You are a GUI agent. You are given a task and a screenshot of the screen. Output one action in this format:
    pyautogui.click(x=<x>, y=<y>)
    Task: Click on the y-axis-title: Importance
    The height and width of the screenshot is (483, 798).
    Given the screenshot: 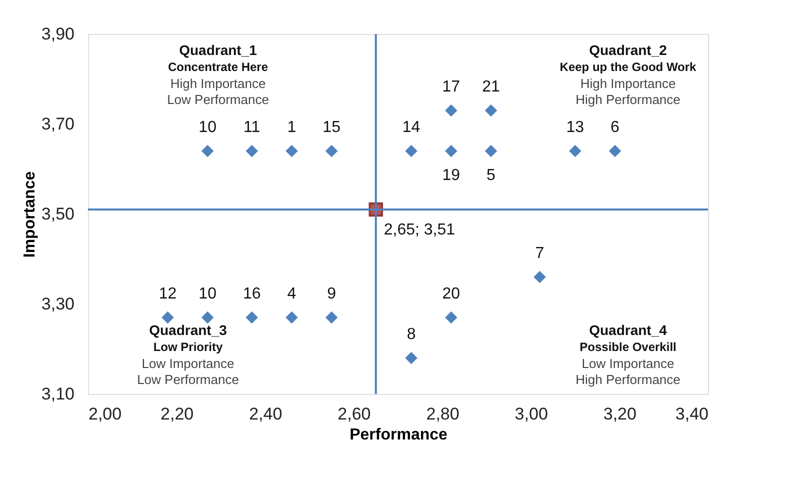 What is the action you would take?
    pyautogui.click(x=29, y=214)
    